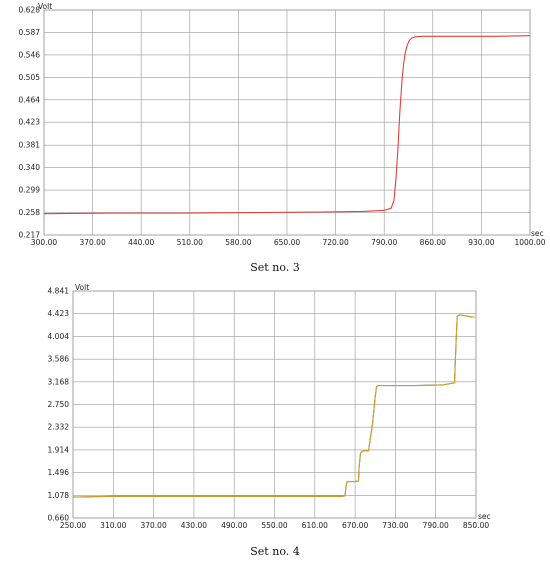 The height and width of the screenshot is (562, 550). Describe the element at coordinates (529, 242) in the screenshot. I see `x-tick-label: 1000.00` at that location.